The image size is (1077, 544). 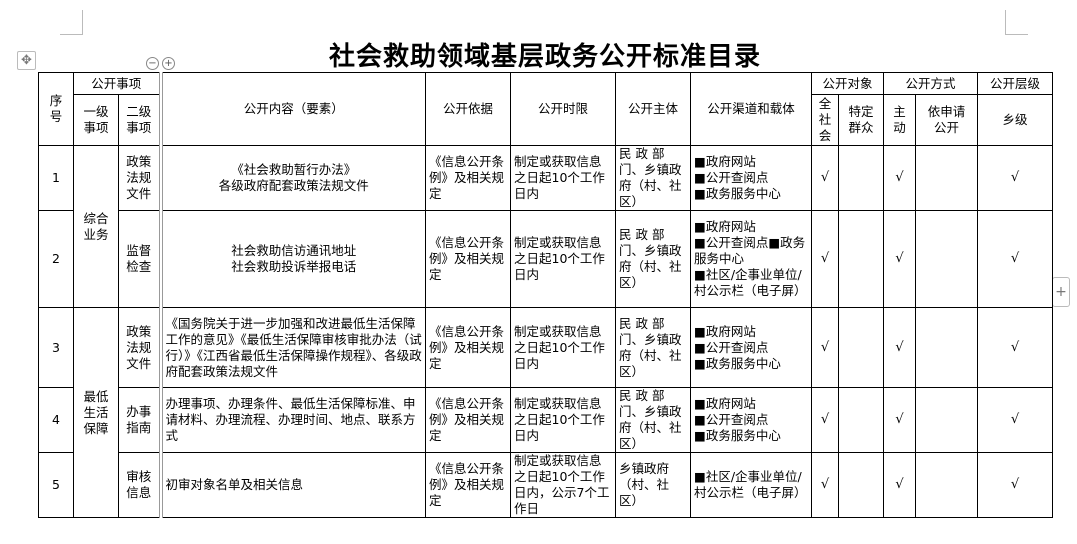 What do you see at coordinates (544, 57) in the screenshot?
I see `document-title: 社会救助领域基层政务公开标准目录` at bounding box center [544, 57].